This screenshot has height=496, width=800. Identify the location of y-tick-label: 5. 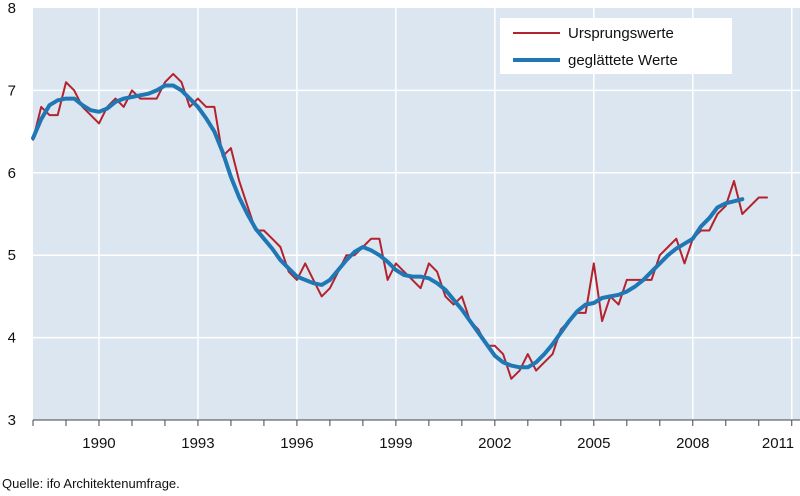
(12, 255).